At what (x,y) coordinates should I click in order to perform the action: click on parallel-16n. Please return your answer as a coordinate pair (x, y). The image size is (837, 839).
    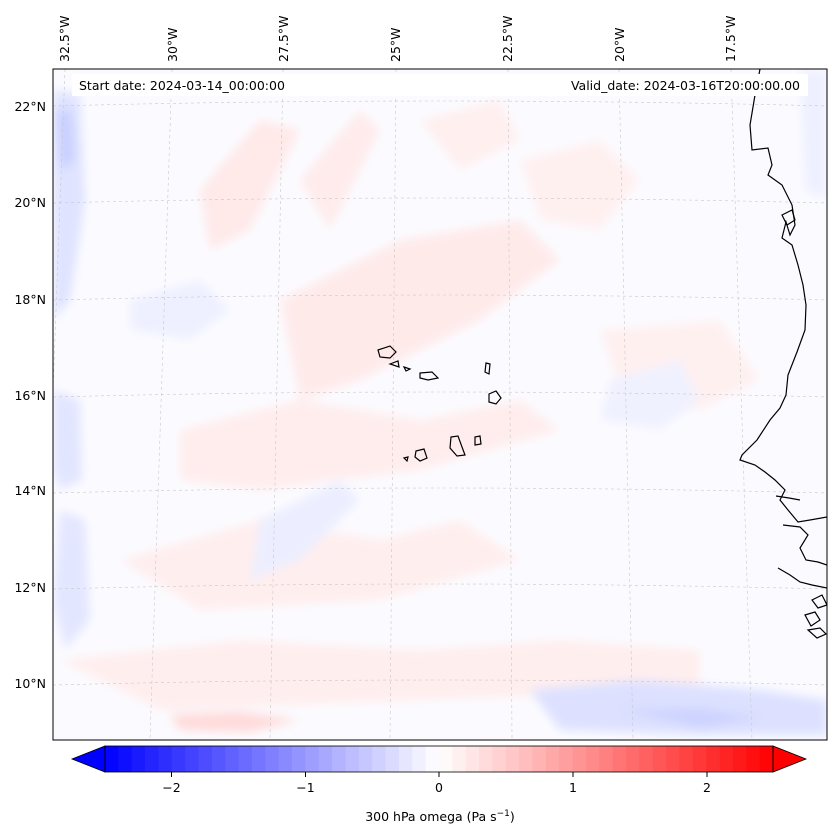
    Looking at the image, I should click on (440, 394).